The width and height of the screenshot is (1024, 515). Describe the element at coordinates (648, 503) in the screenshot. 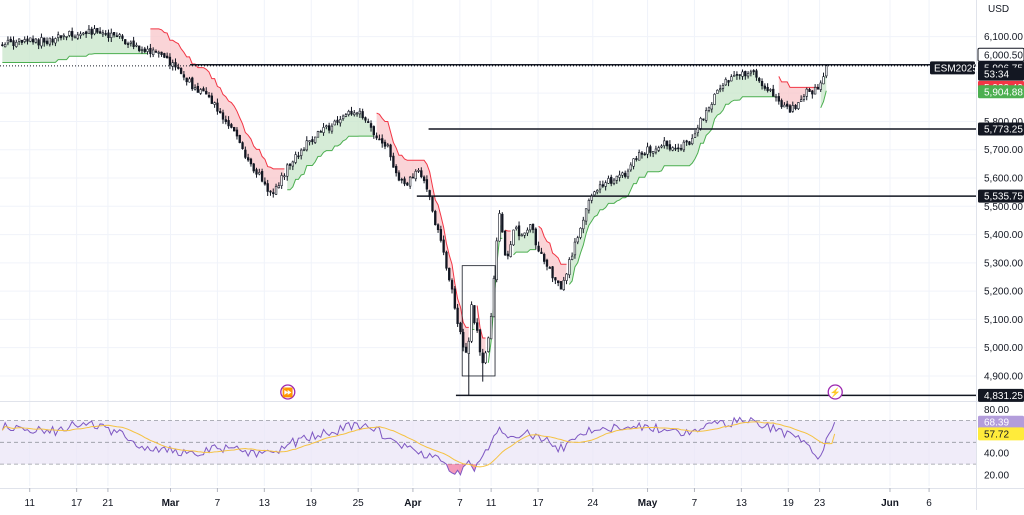

I see `x-tick-label: May` at that location.